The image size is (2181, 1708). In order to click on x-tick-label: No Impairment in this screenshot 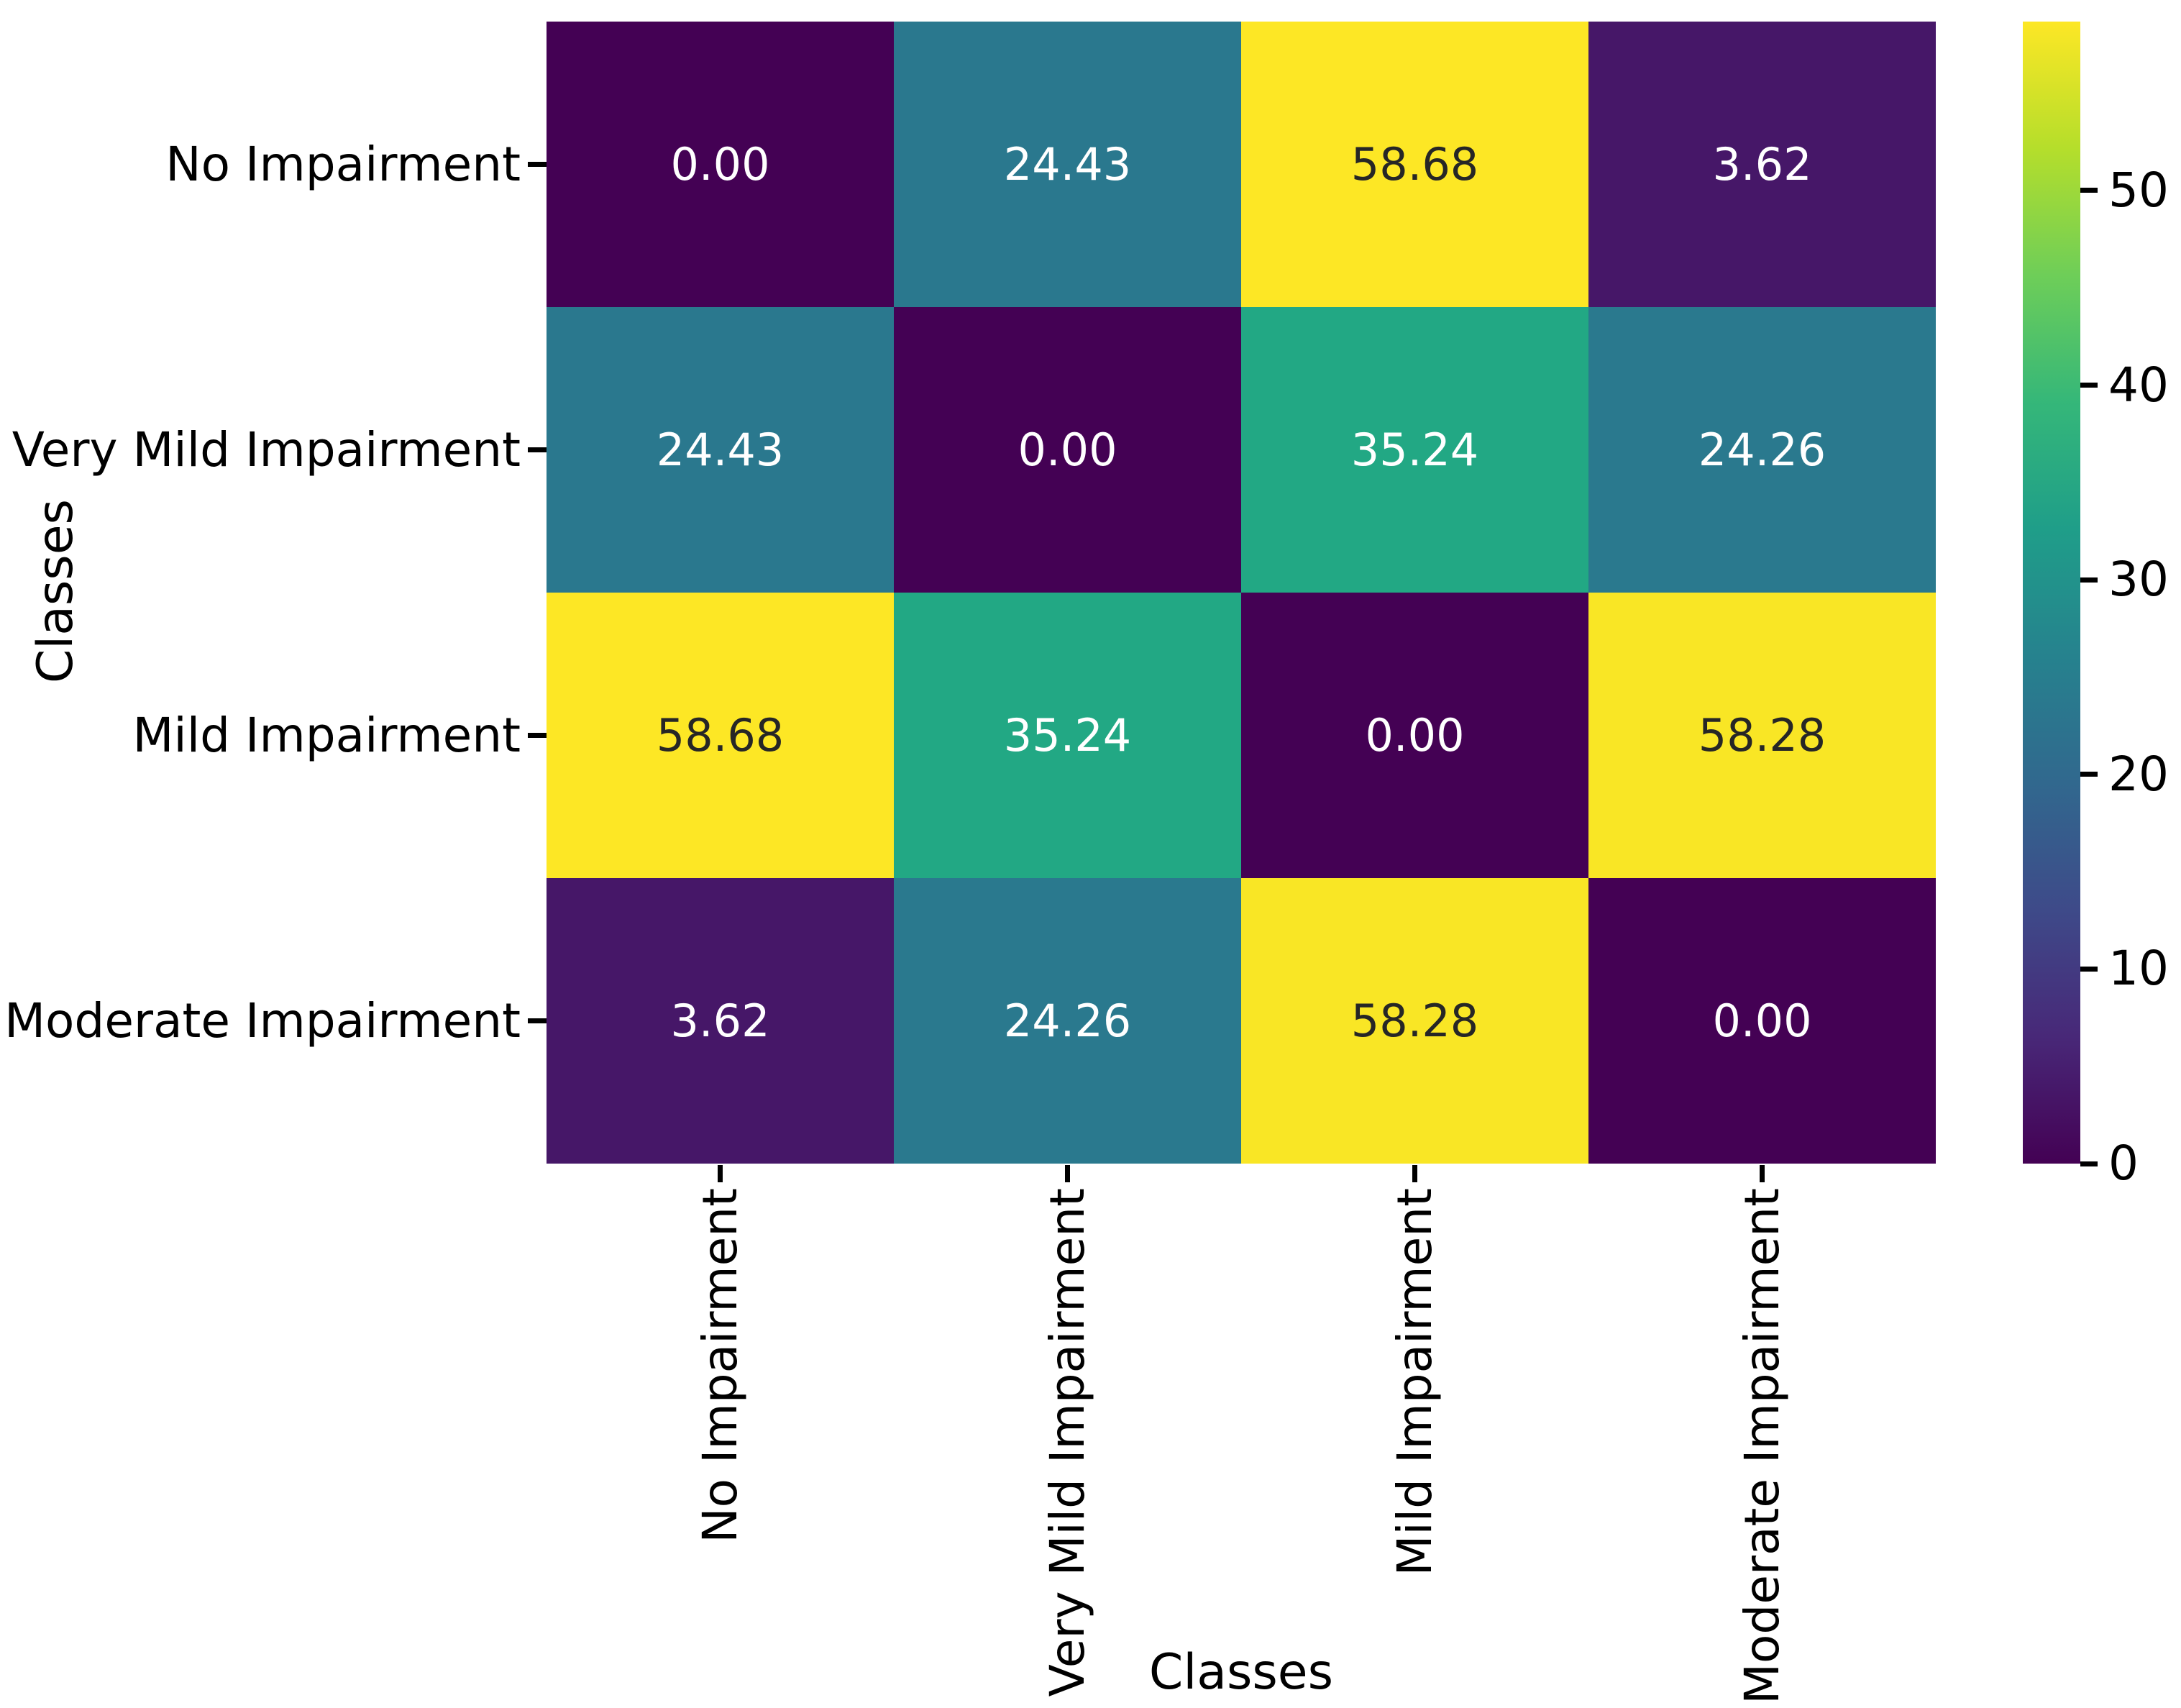, I will do `click(720, 1365)`.